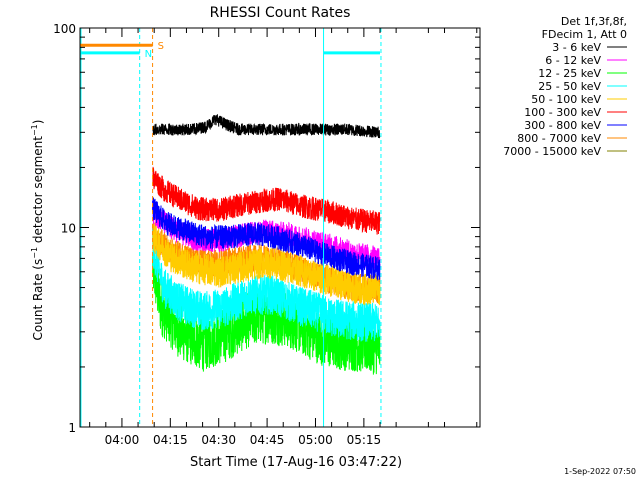  Describe the element at coordinates (267, 440) in the screenshot. I see `x-tick-label-3: 04:45` at that location.